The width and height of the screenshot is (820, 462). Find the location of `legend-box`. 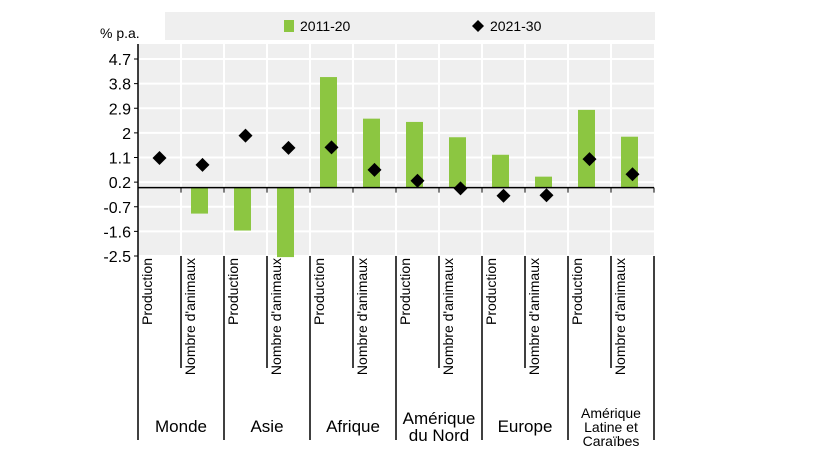

legend-box is located at coordinates (410, 26).